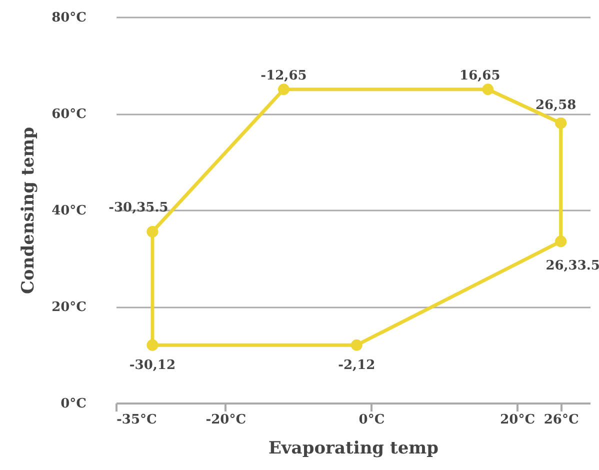 This screenshot has height=470, width=599. Describe the element at coordinates (73, 404) in the screenshot. I see `y-tick-label: 0°C` at that location.